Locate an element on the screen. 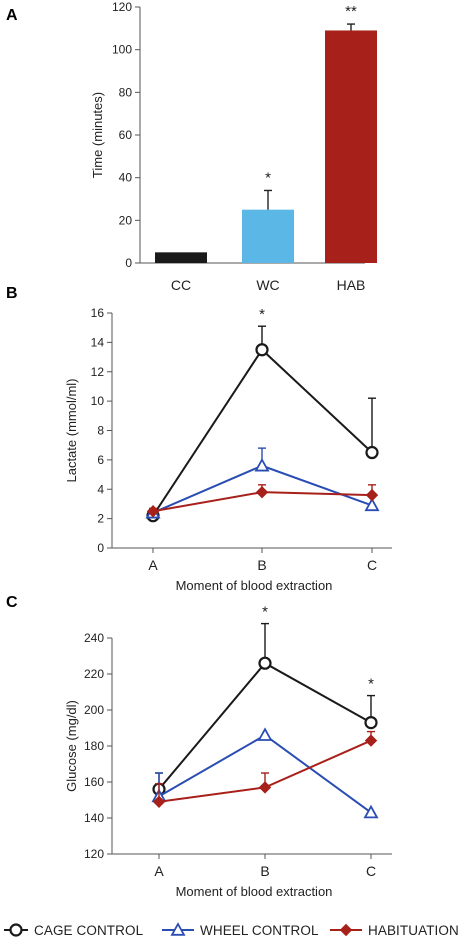 The image size is (474, 941). legend-item-habituation: HABITUATION is located at coordinates (394, 930).